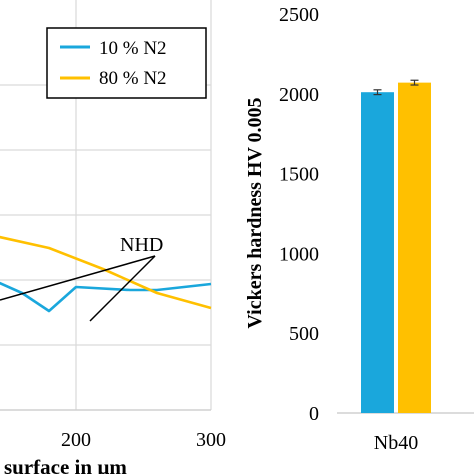 This screenshot has height=474, width=474. I want to click on y-axis-label: Vickers hardness HV 0.005, so click(255, 212).